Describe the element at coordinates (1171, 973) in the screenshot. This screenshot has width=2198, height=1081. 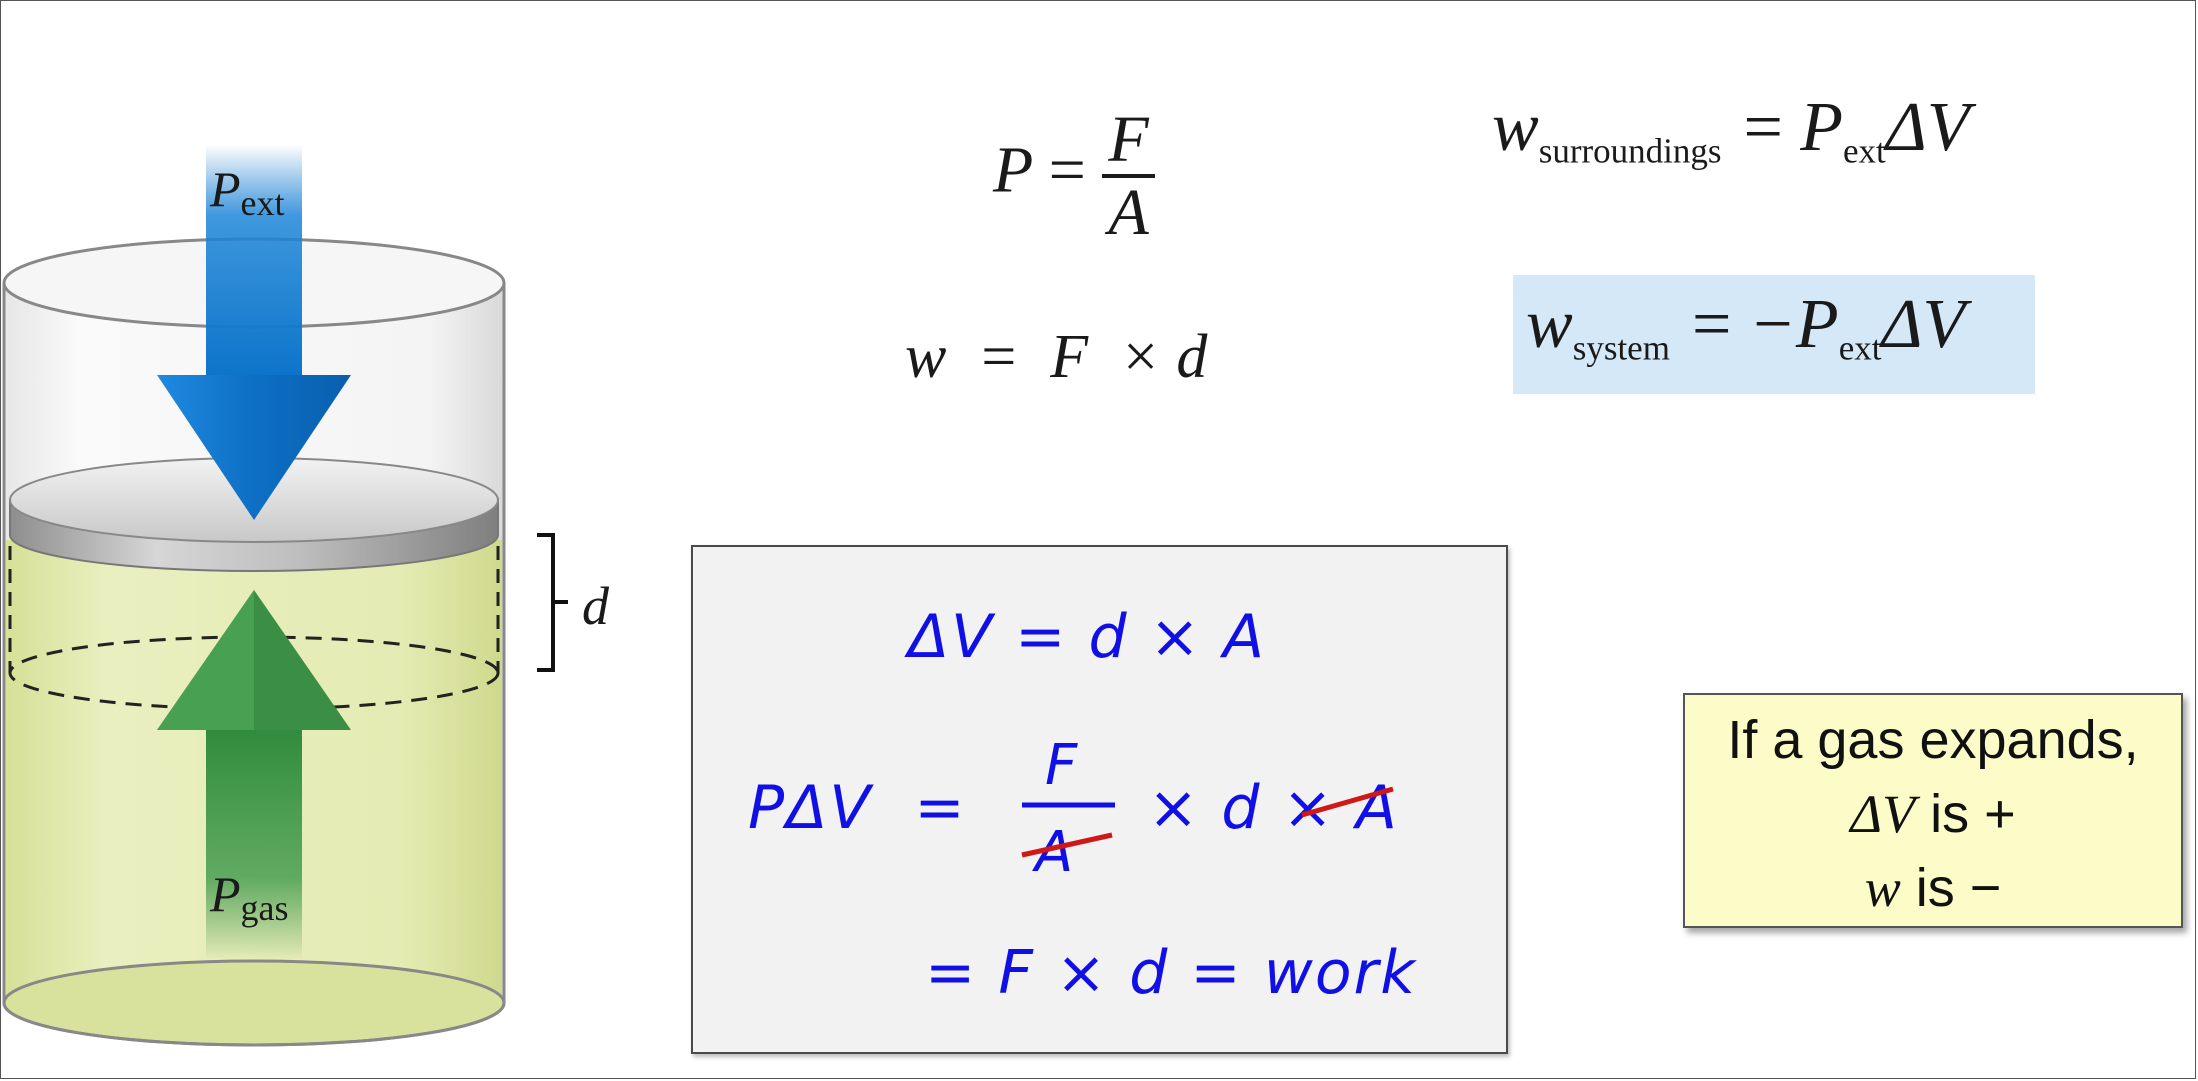
I see `derivation-line-3: = F × d = work` at that location.